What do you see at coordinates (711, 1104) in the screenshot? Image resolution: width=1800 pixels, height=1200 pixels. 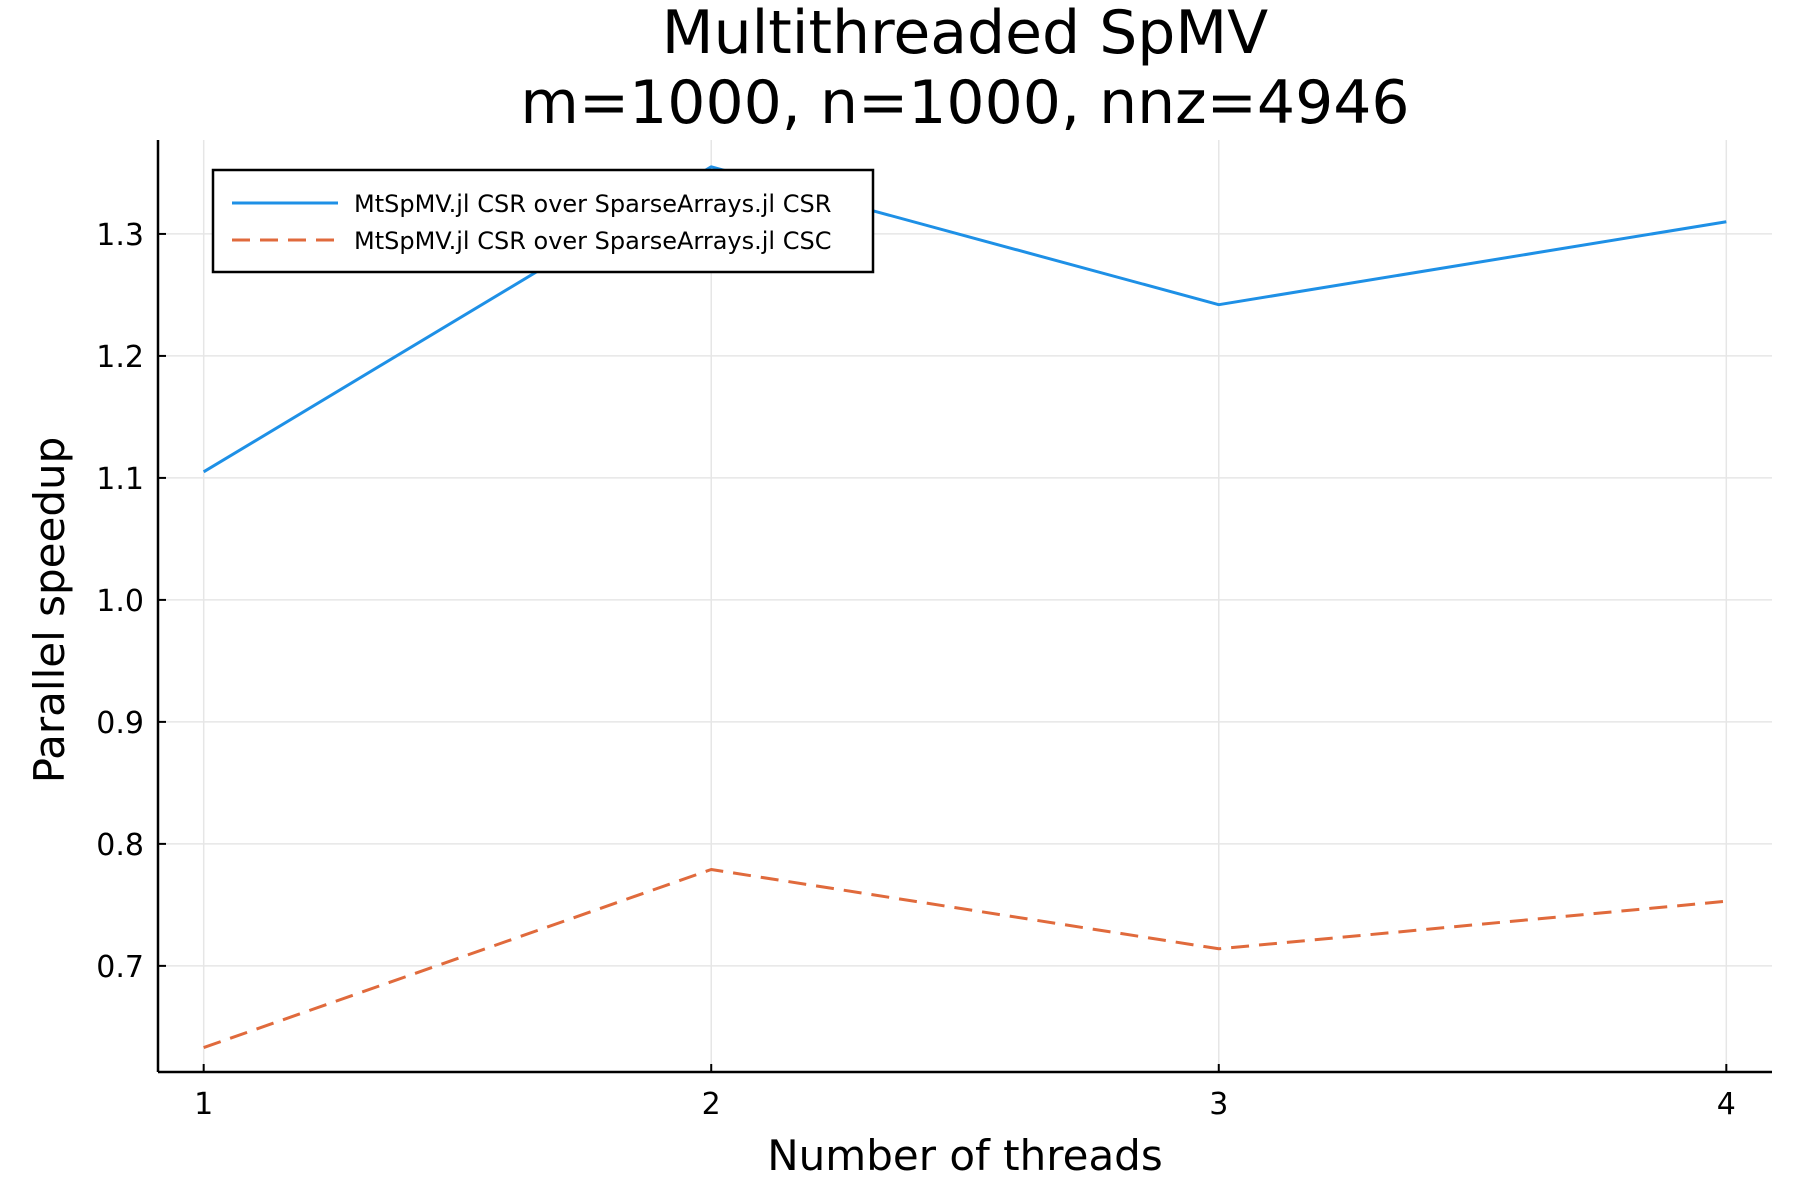 I see `x-tick-label: 2` at bounding box center [711, 1104].